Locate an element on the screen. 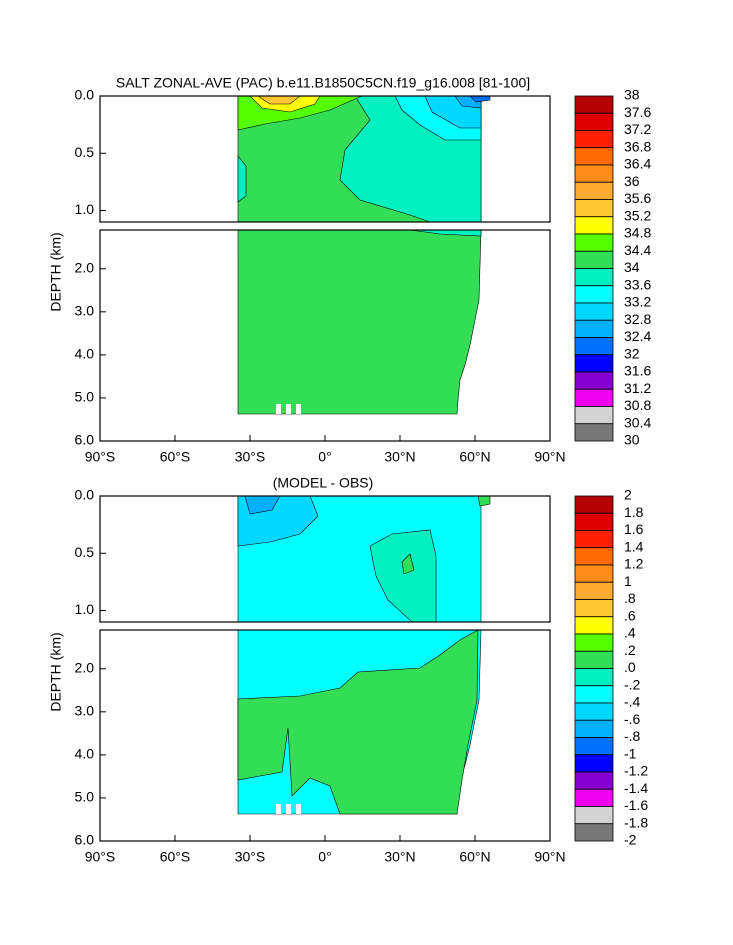 The image size is (733, 945). colorbar-label: 1.6 is located at coordinates (634, 529).